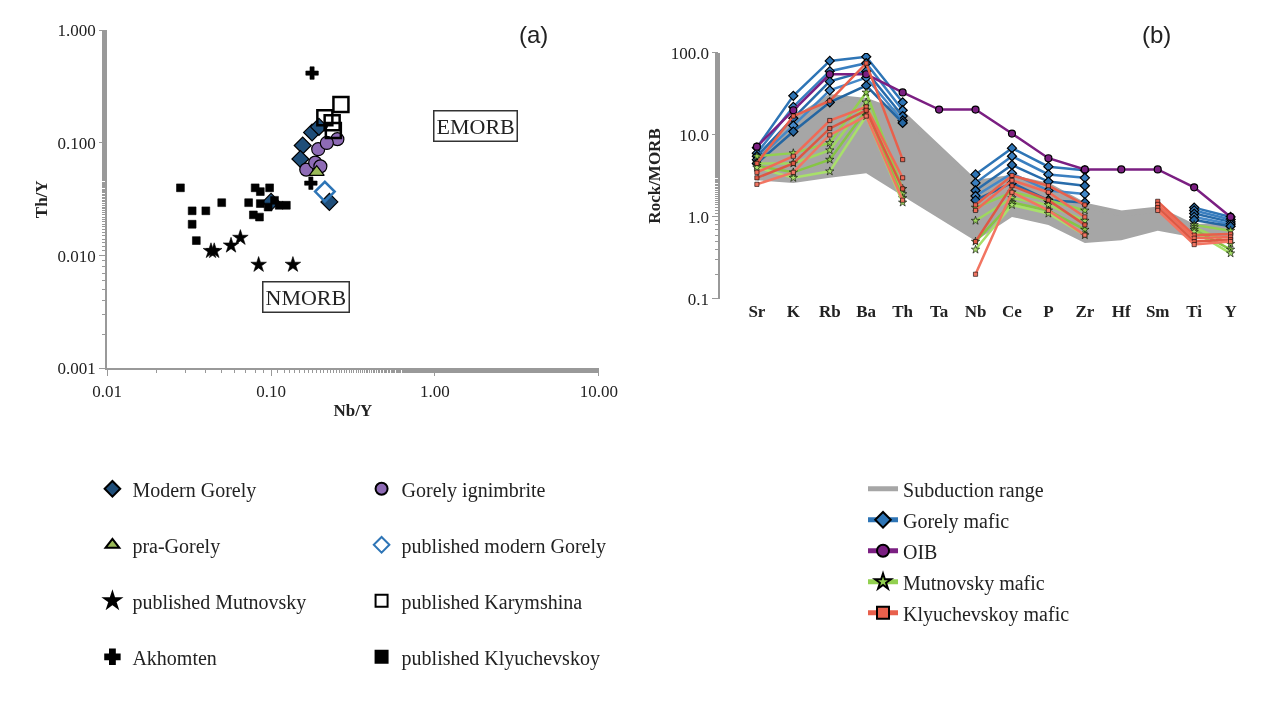 This screenshot has height=706, width=1263. Describe the element at coordinates (500, 658) in the screenshot. I see `legend-label: published Klyuchevskoy` at that location.